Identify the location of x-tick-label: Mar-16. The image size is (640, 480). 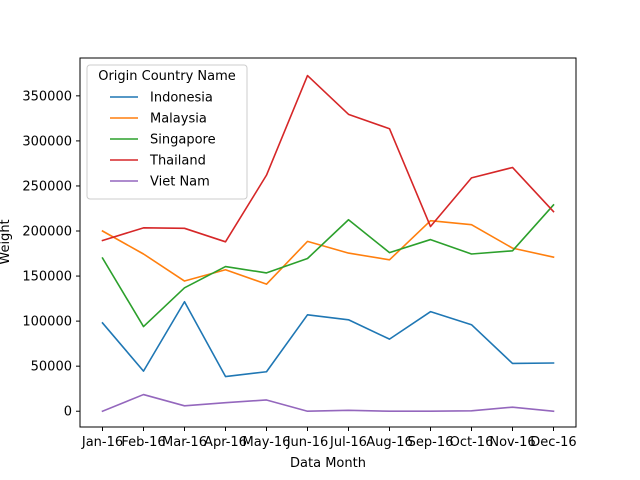
(184, 442).